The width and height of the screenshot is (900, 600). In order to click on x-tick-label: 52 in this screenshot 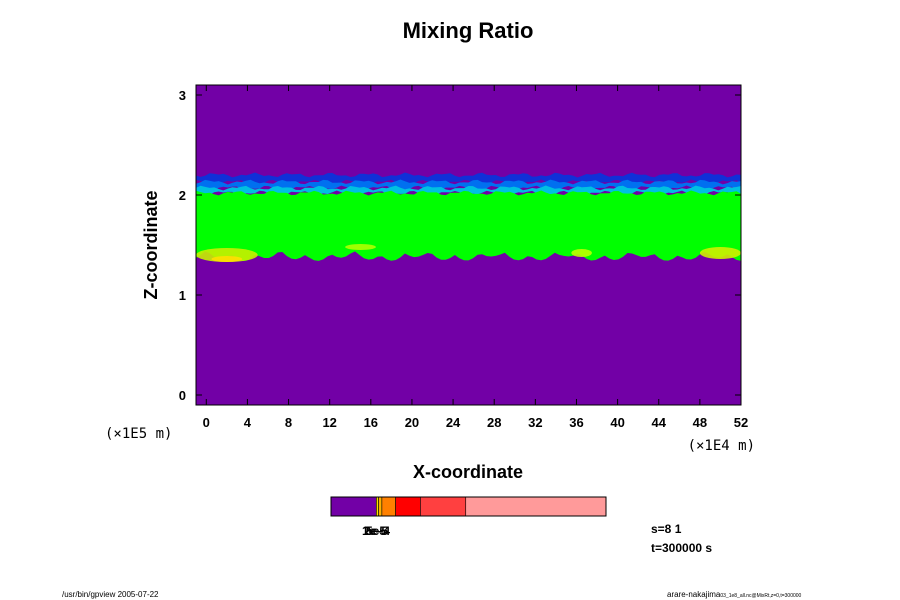, I will do `click(741, 422)`.